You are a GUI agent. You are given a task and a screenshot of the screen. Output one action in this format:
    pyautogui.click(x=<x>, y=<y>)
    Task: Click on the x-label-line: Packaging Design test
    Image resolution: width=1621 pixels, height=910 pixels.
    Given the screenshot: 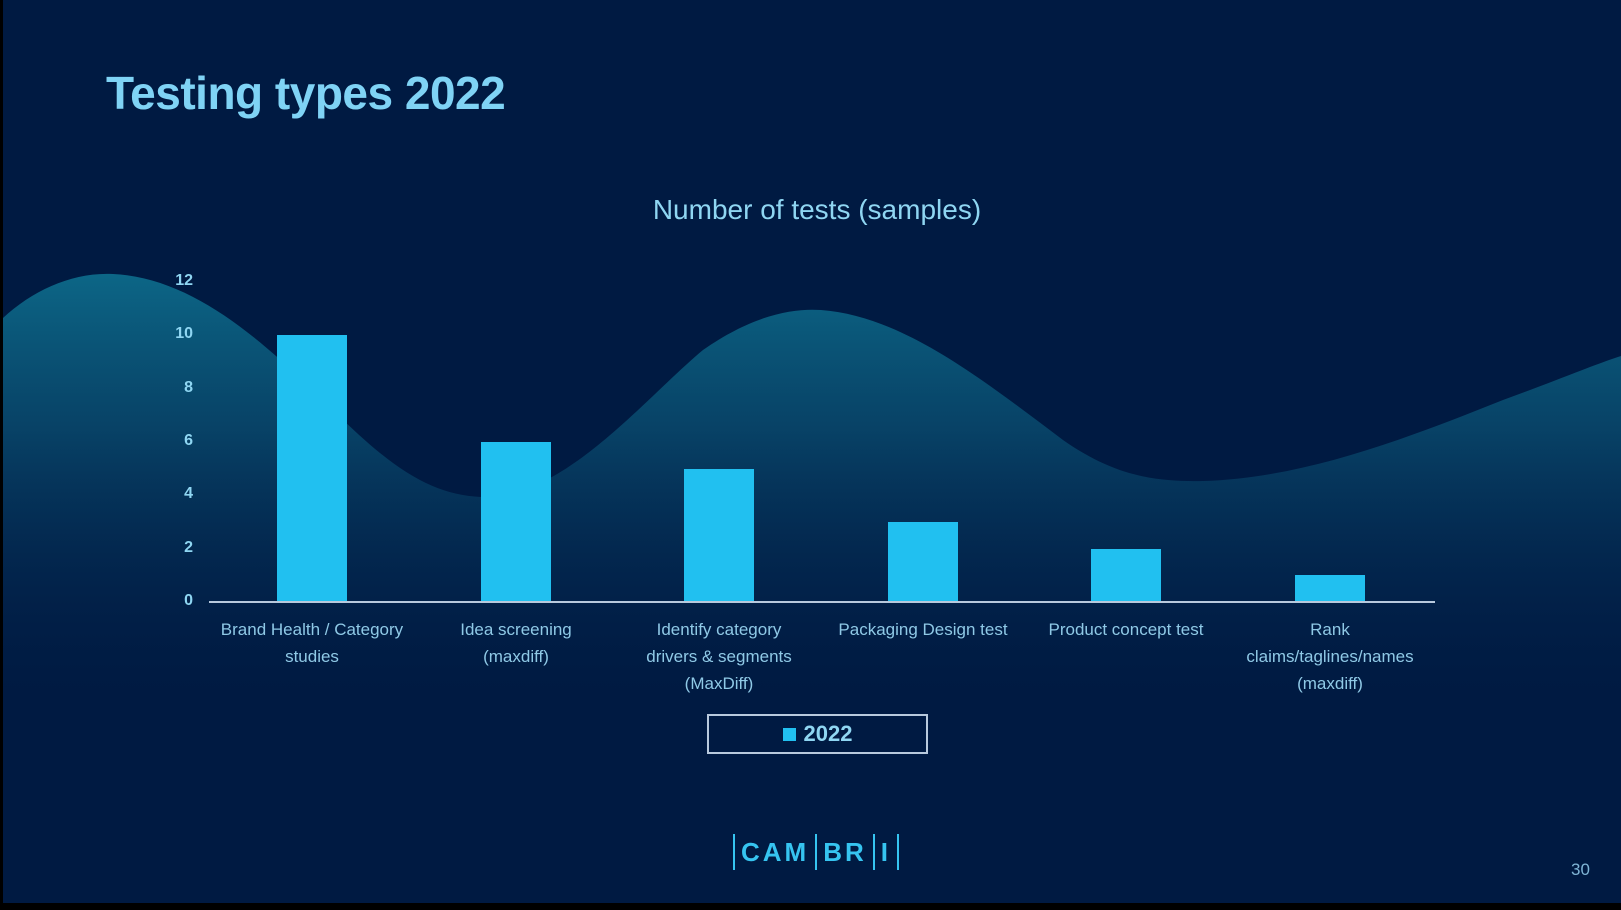 What is the action you would take?
    pyautogui.click(x=923, y=629)
    